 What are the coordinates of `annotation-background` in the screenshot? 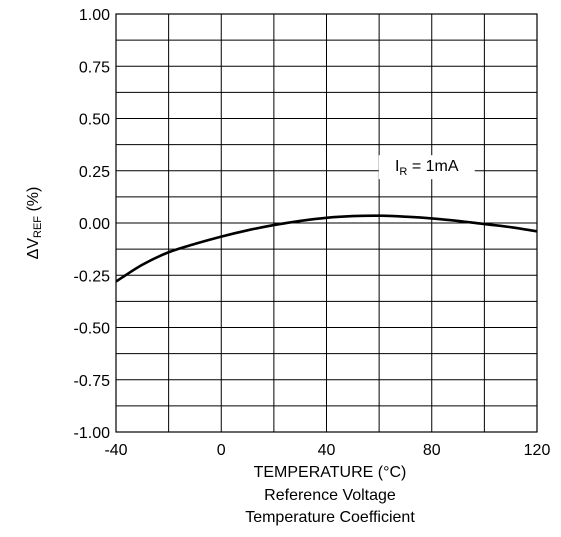 It's located at (426, 167).